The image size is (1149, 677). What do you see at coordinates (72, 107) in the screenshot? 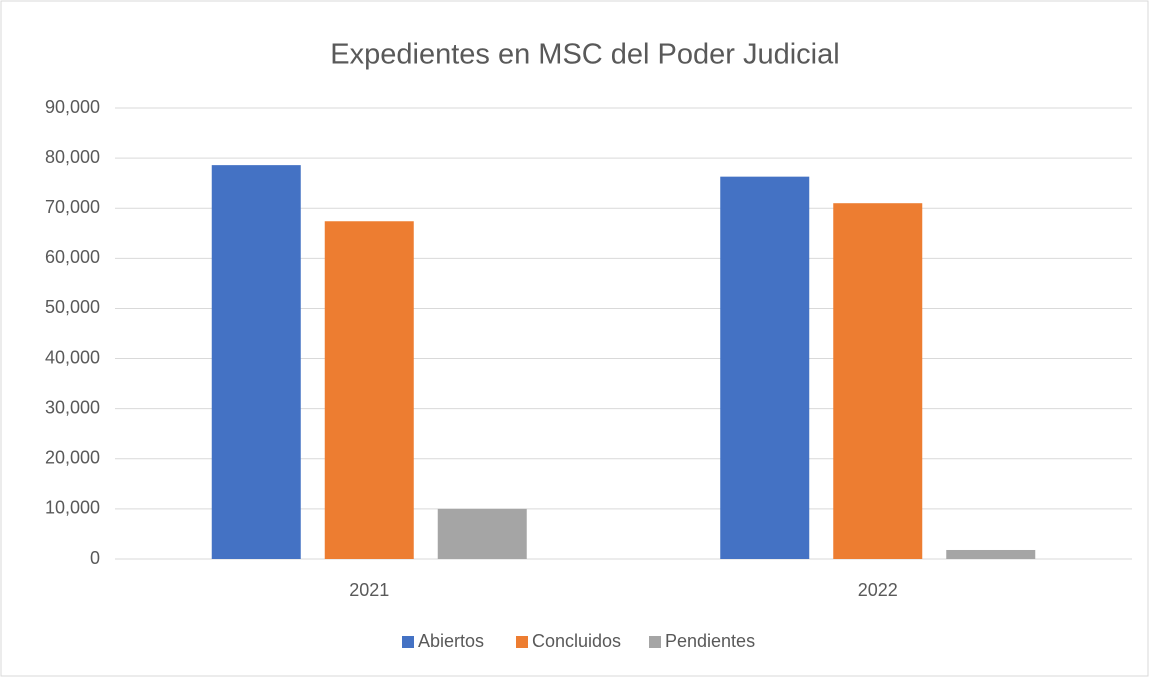
I see `y-tick-label: 90,000` at bounding box center [72, 107].